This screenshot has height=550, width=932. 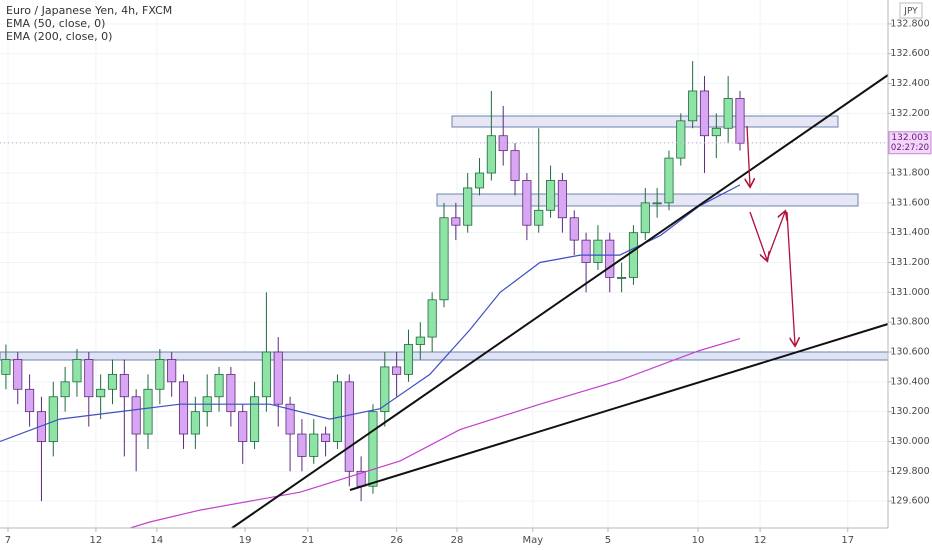 I want to click on y-tick-label: 130.200, so click(x=909, y=411).